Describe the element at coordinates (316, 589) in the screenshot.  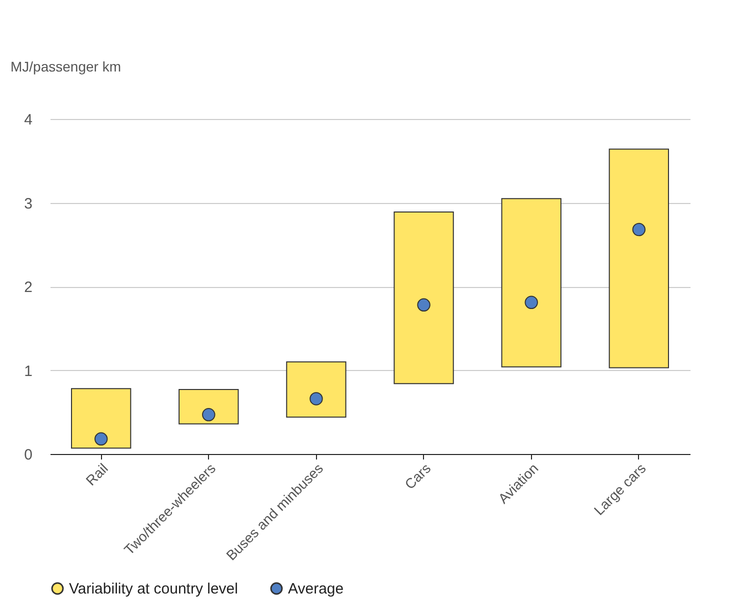
I see `legend-label: Average` at that location.